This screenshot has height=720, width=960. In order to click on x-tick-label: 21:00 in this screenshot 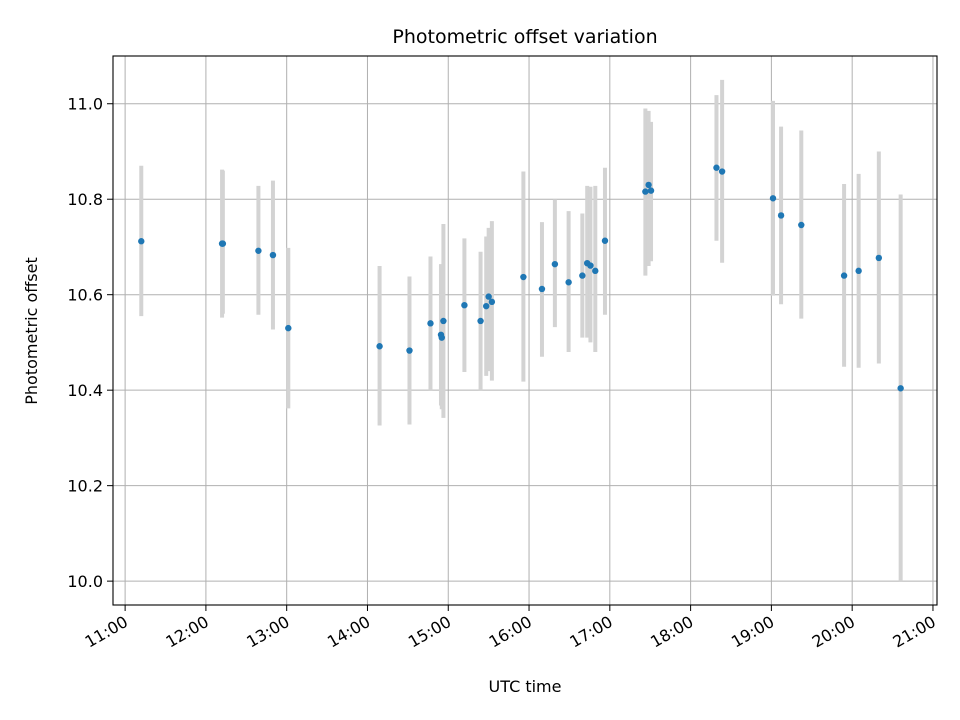, I will do `click(914, 632)`.